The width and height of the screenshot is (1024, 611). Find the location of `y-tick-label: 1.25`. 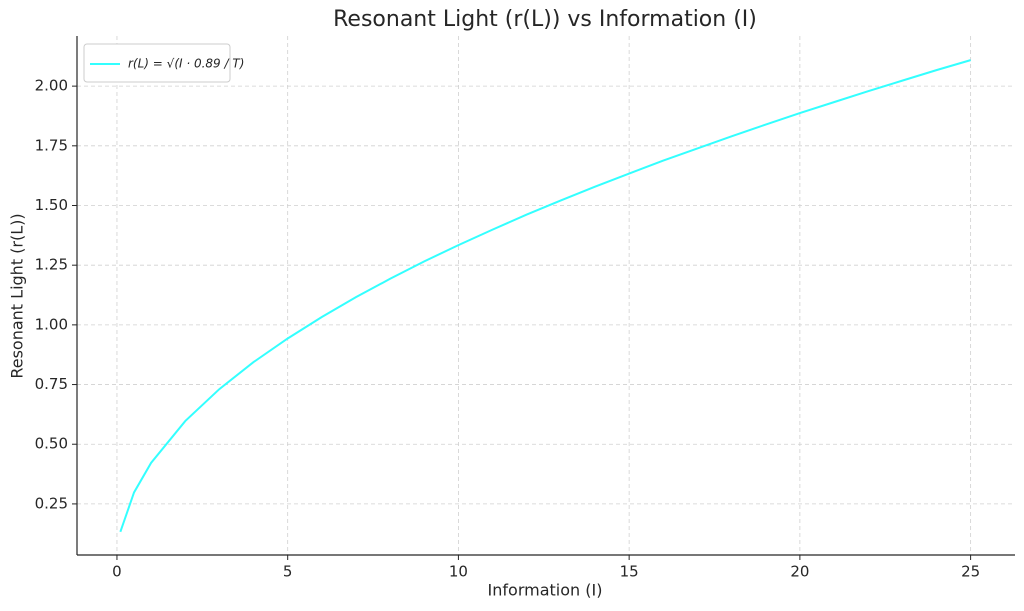

y-tick-label: 1.25 is located at coordinates (51, 265).